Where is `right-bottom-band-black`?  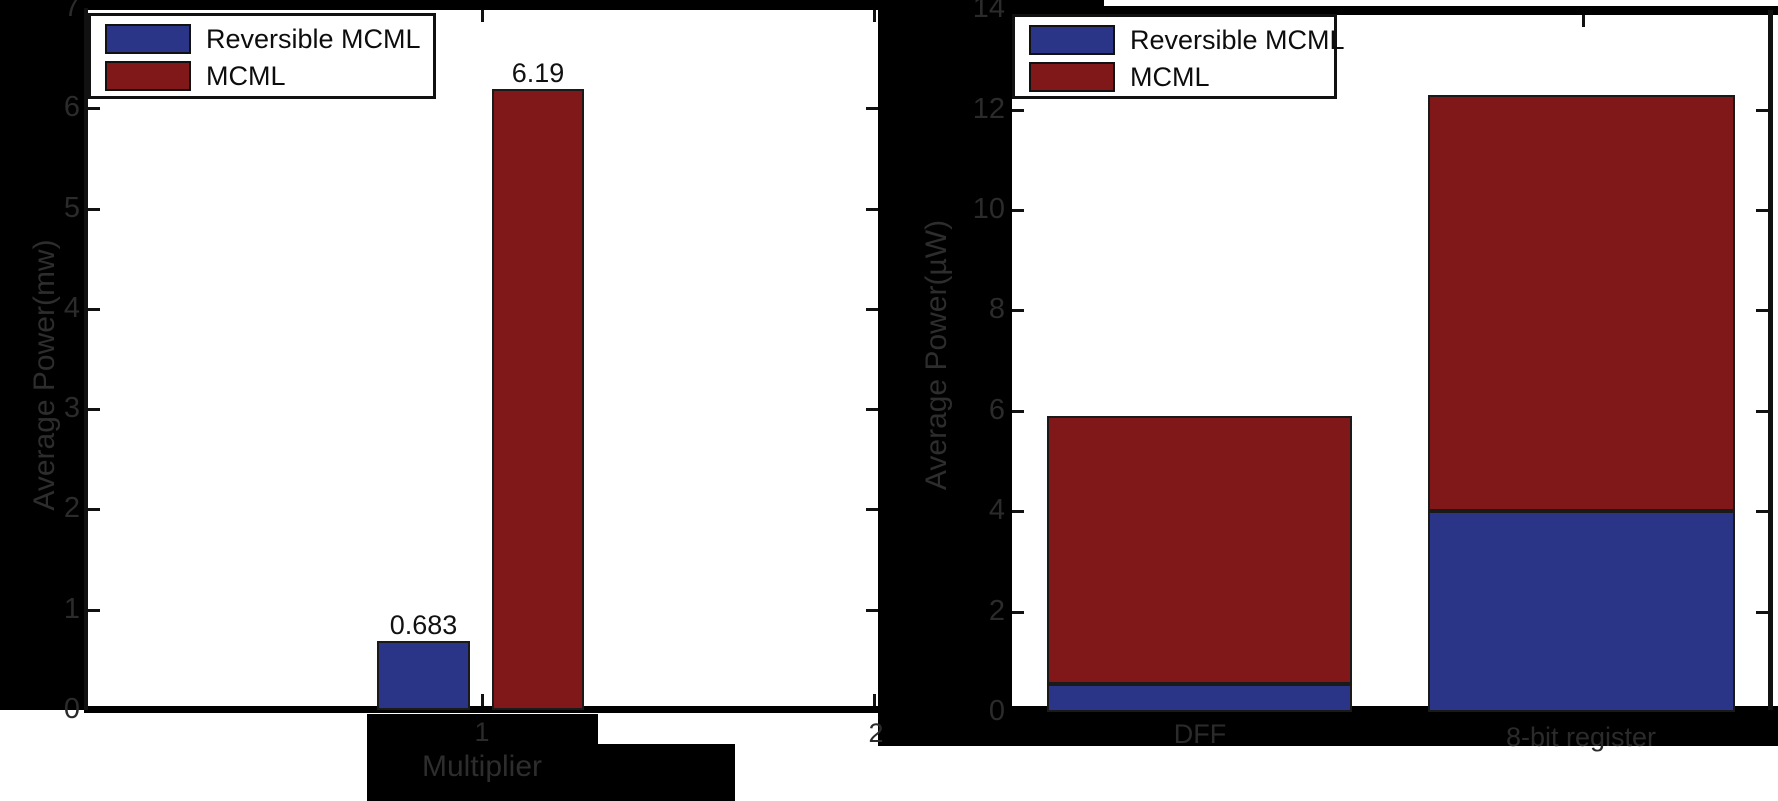
right-bottom-band-black is located at coordinates (1395, 726).